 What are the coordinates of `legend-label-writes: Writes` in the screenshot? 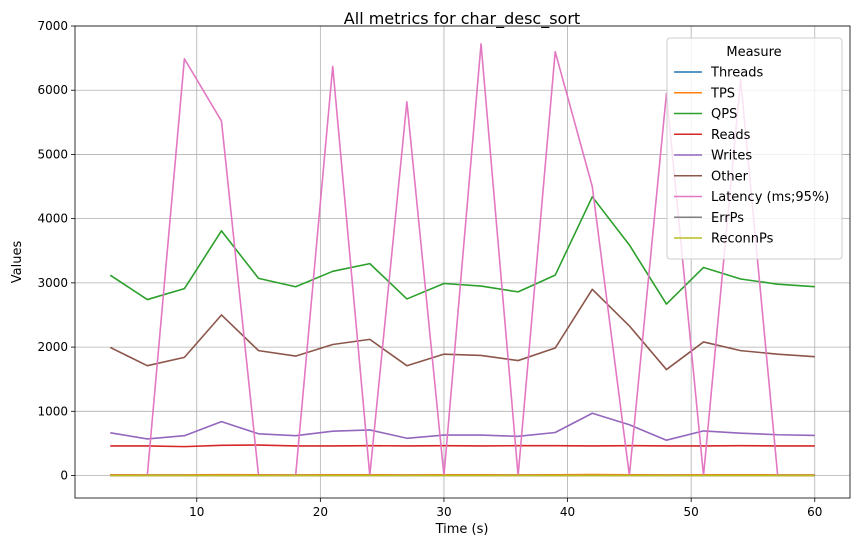 It's located at (731, 156).